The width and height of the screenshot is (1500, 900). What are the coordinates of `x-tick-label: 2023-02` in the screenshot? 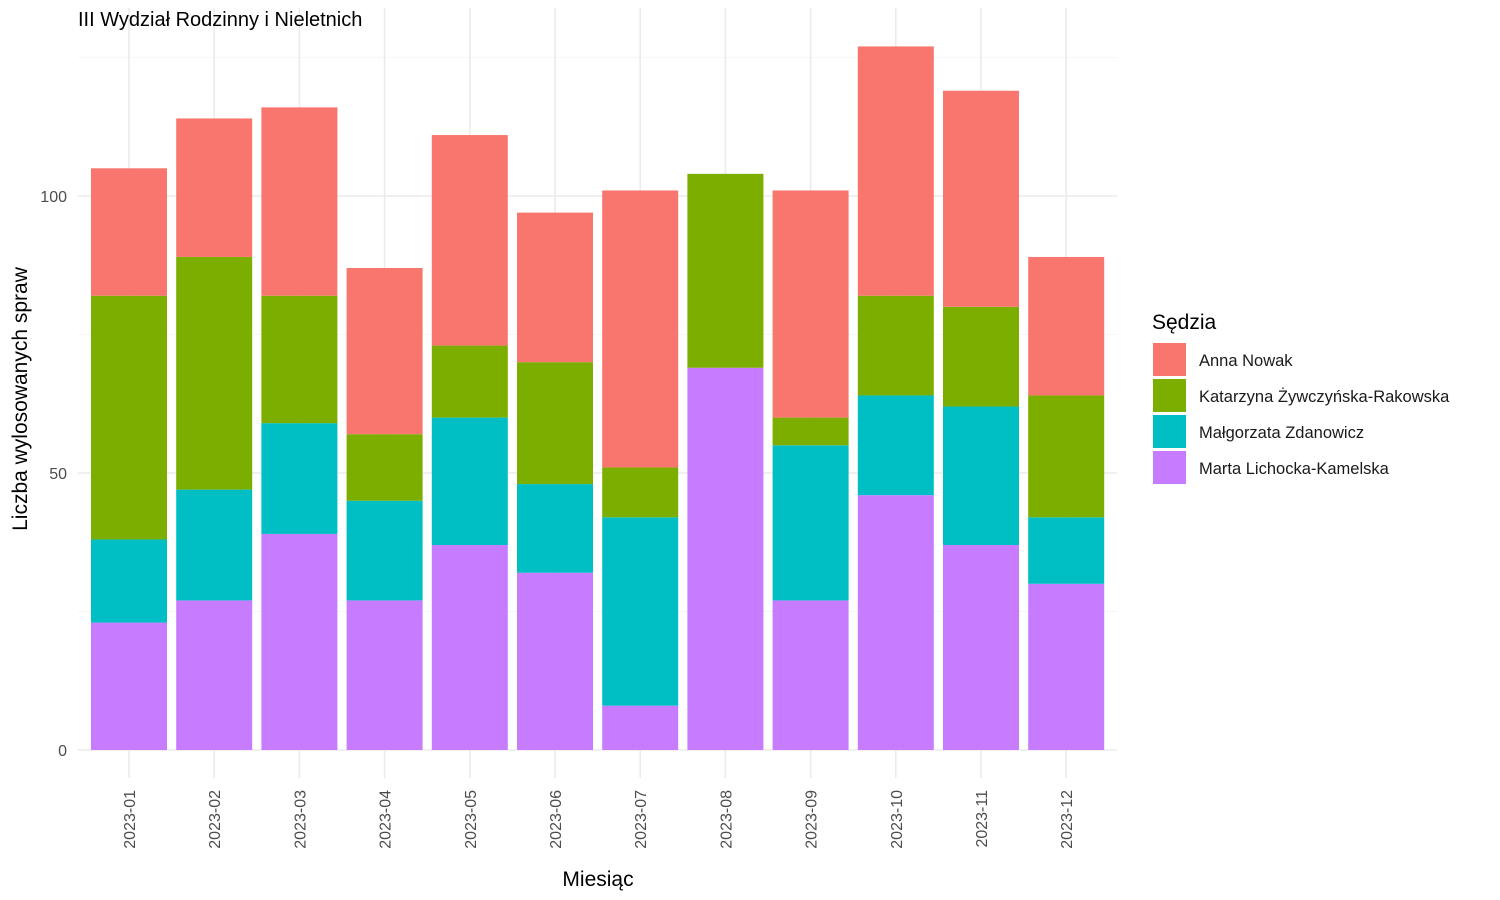 It's located at (215, 819).